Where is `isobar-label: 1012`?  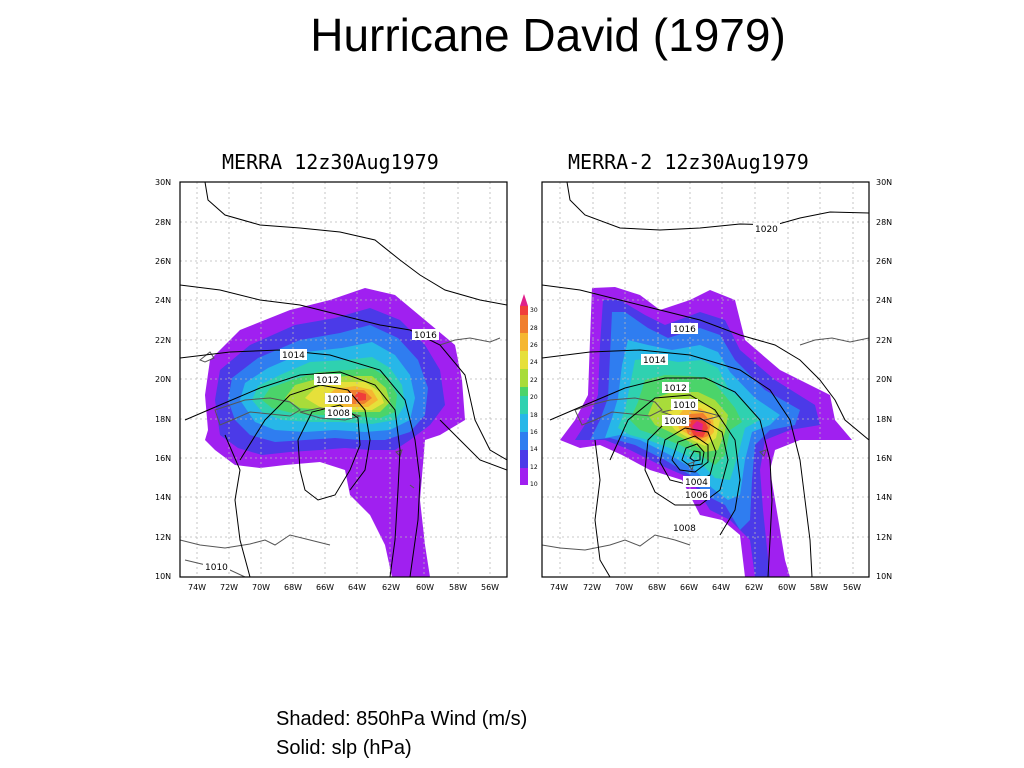 isobar-label: 1012 is located at coordinates (327, 381).